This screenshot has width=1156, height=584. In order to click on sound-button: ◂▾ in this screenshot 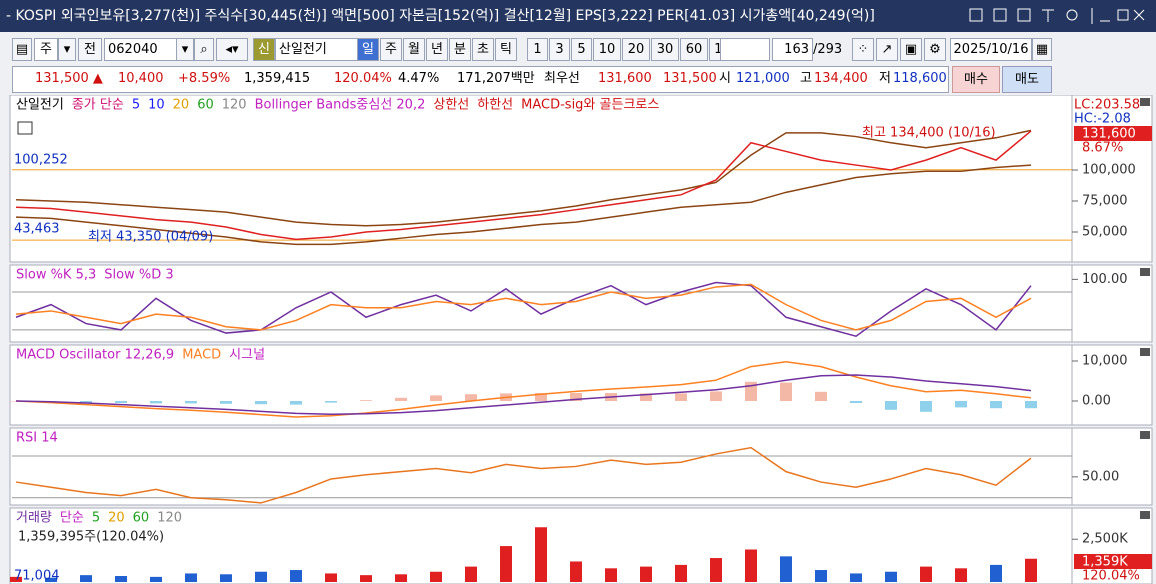, I will do `click(232, 49)`.